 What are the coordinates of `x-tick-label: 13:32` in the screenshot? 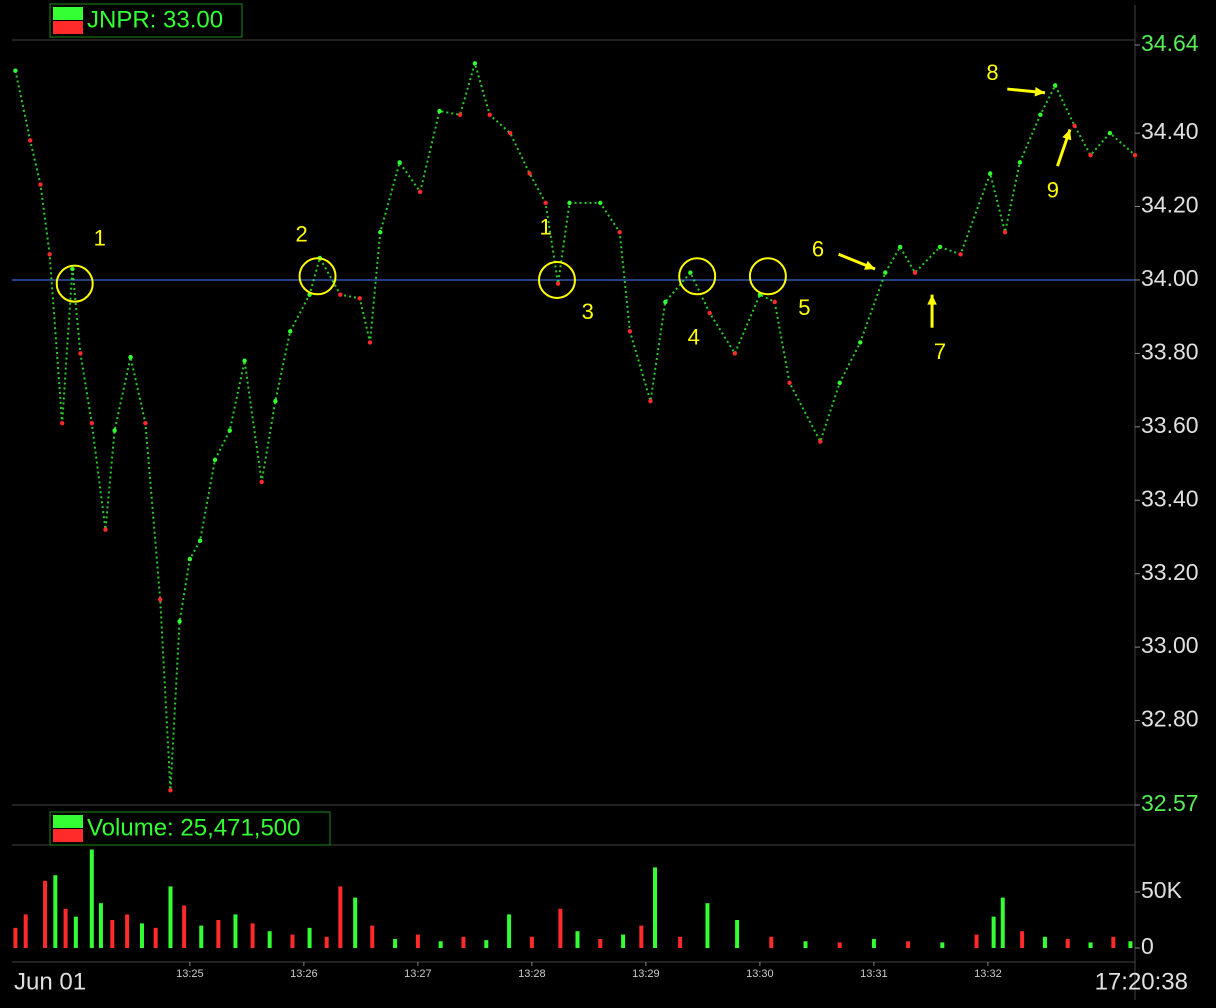 It's located at (988, 974).